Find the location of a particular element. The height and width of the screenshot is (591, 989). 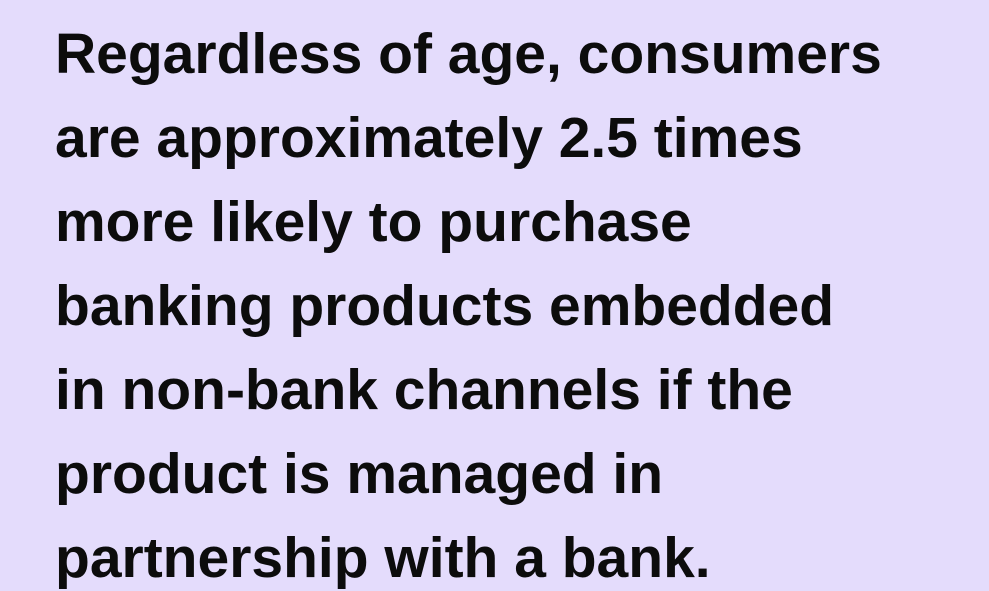

quote-line: in non-bank channels if the is located at coordinates (424, 390).